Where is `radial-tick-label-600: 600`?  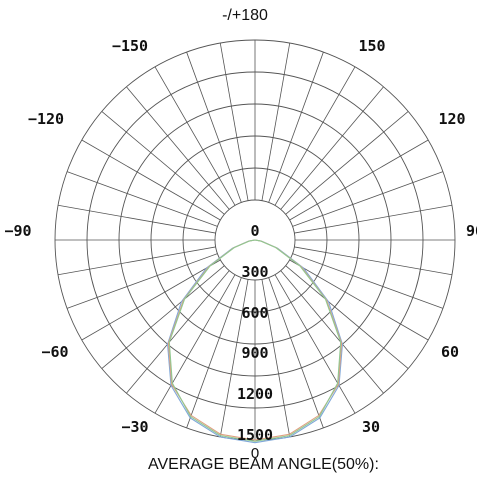
radial-tick-label-600: 600 is located at coordinates (254, 313).